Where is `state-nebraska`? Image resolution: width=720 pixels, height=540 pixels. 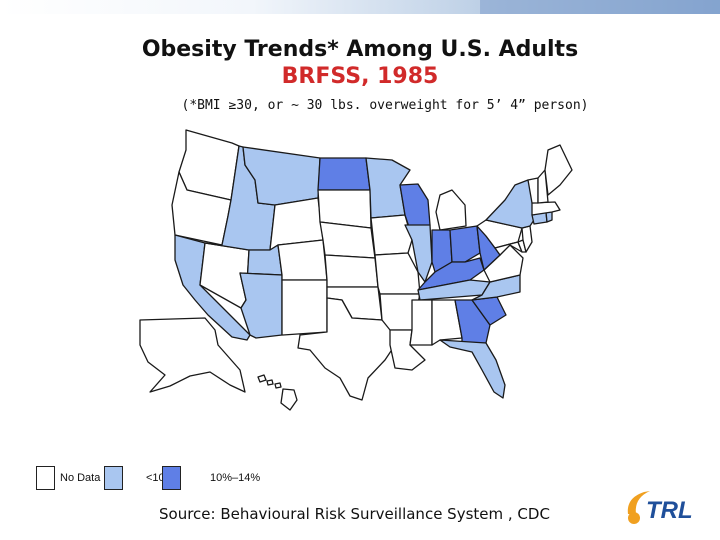
state-nebraska is located at coordinates (347, 240).